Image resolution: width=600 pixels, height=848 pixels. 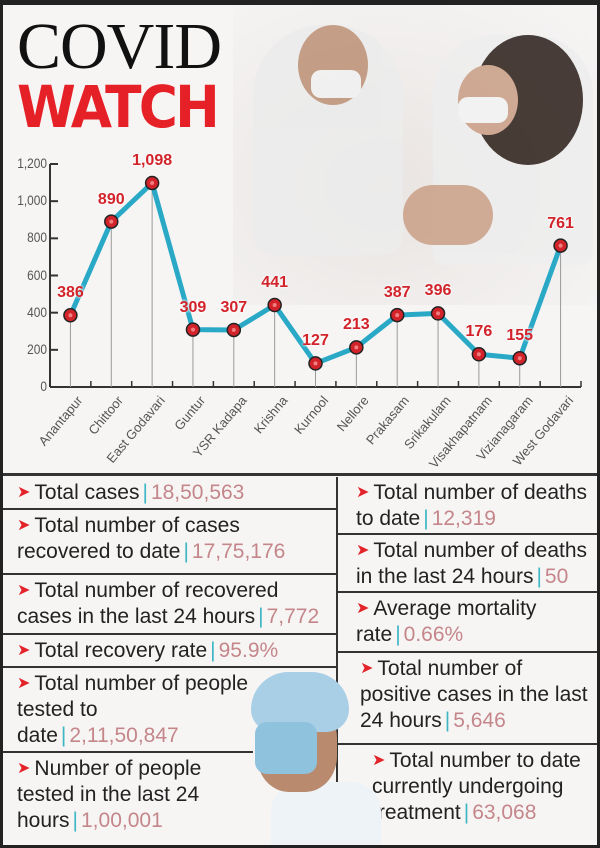 I want to click on stat-value: 2,11,50,847, so click(x=124, y=735).